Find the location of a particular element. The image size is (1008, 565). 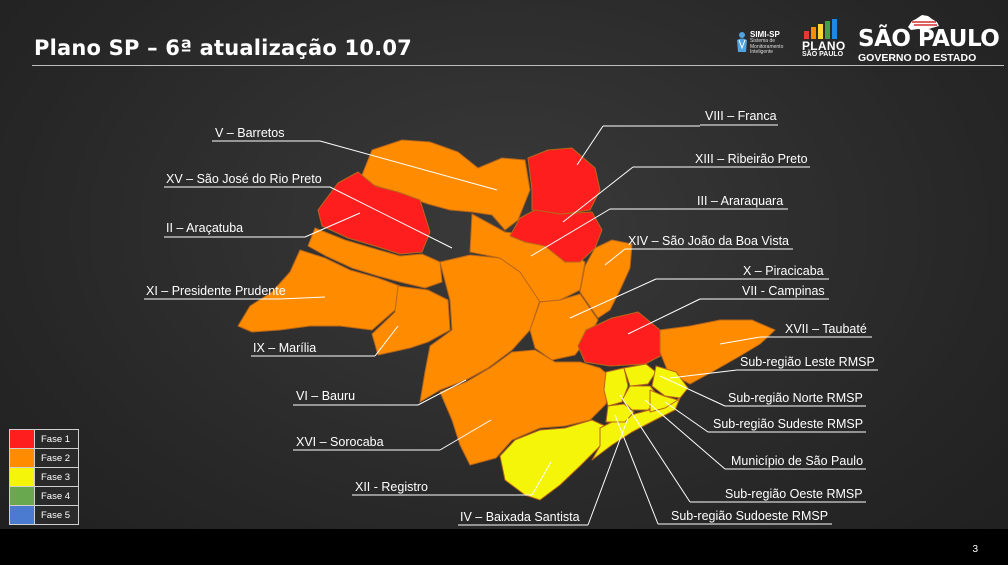

page-title: Plano SP – 6ª atualização 10.07 is located at coordinates (223, 48).